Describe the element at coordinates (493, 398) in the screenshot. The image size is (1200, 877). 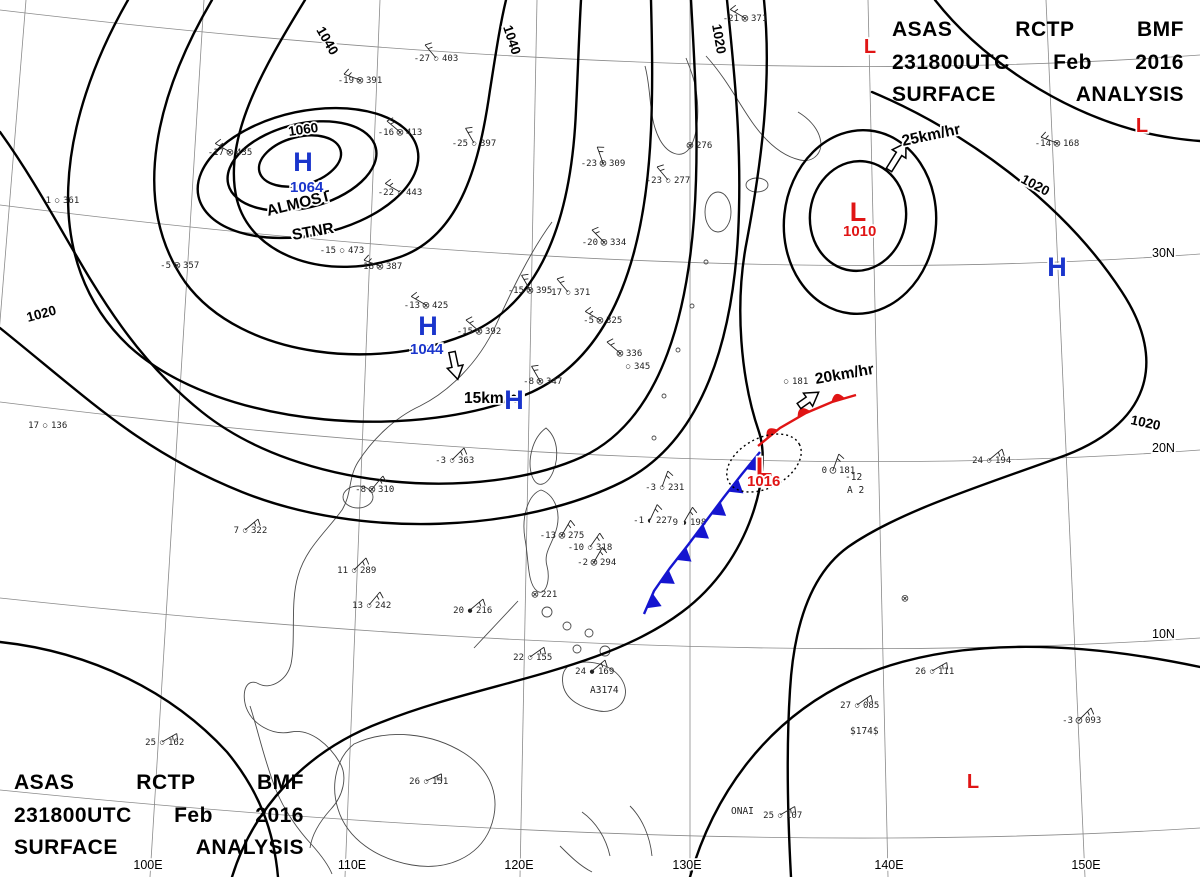
I see `motion-label: 15km/hr` at that location.